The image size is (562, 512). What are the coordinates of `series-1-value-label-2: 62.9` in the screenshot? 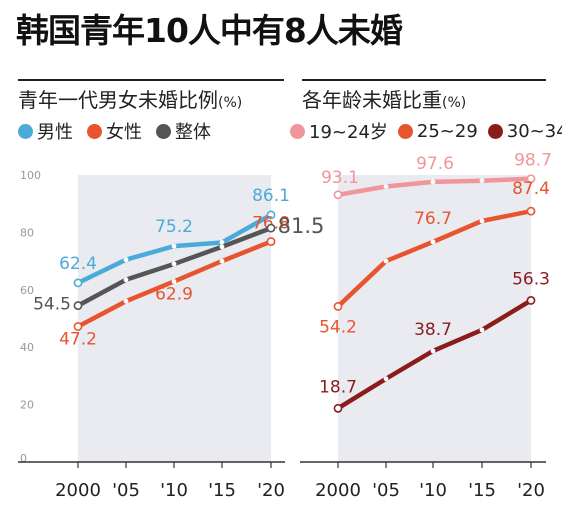 It's located at (174, 294).